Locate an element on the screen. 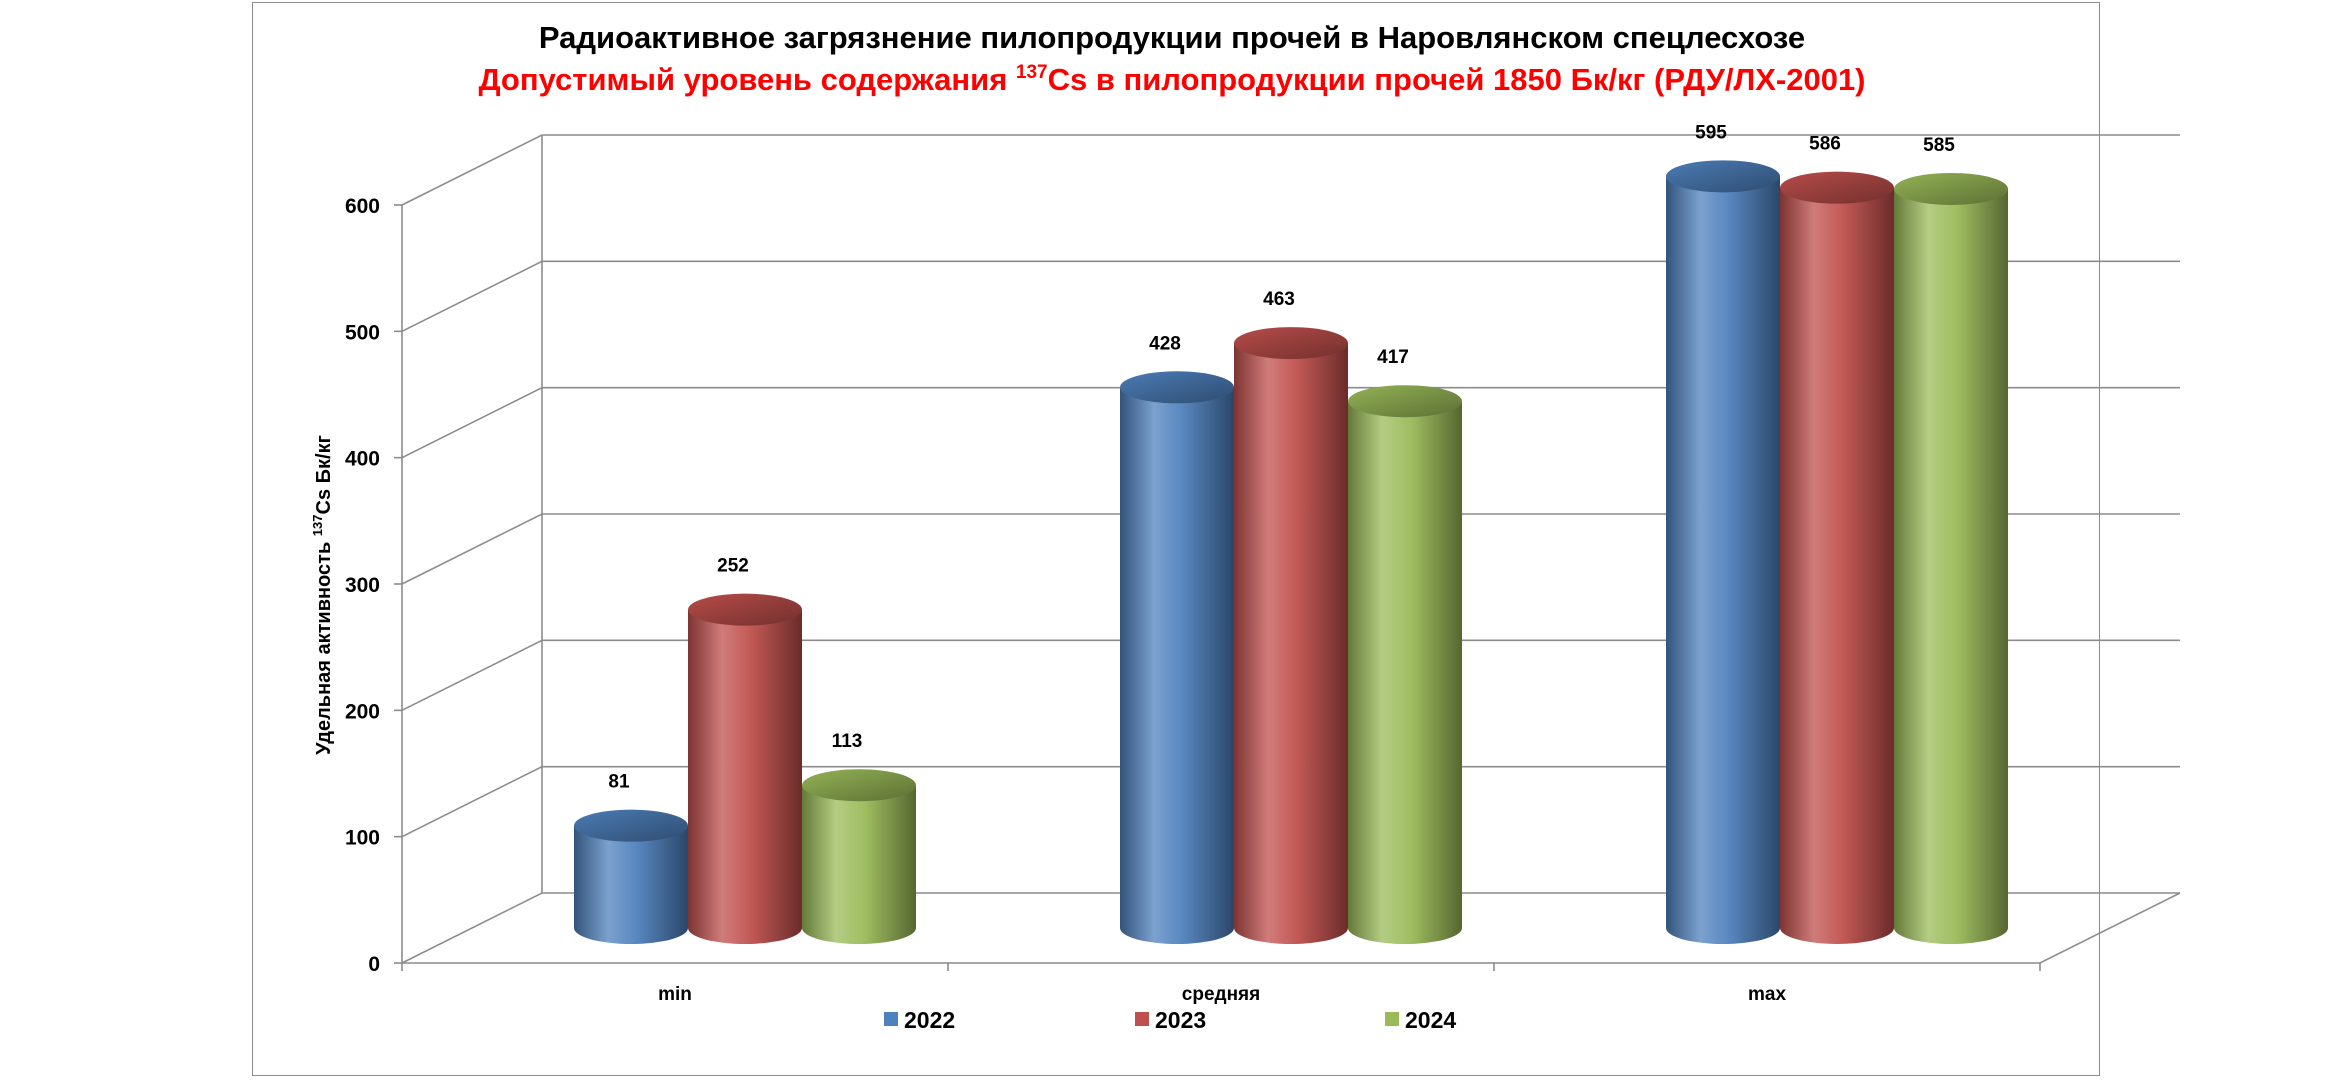  legend-label: 2022 is located at coordinates (929, 1020).